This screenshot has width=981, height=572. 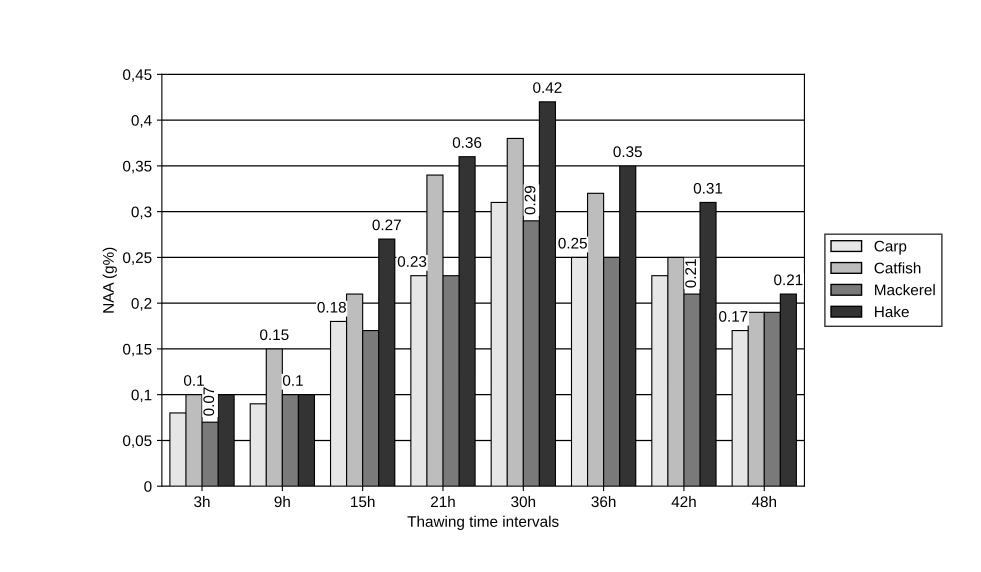 I want to click on data-label: 0.15, so click(x=274, y=334).